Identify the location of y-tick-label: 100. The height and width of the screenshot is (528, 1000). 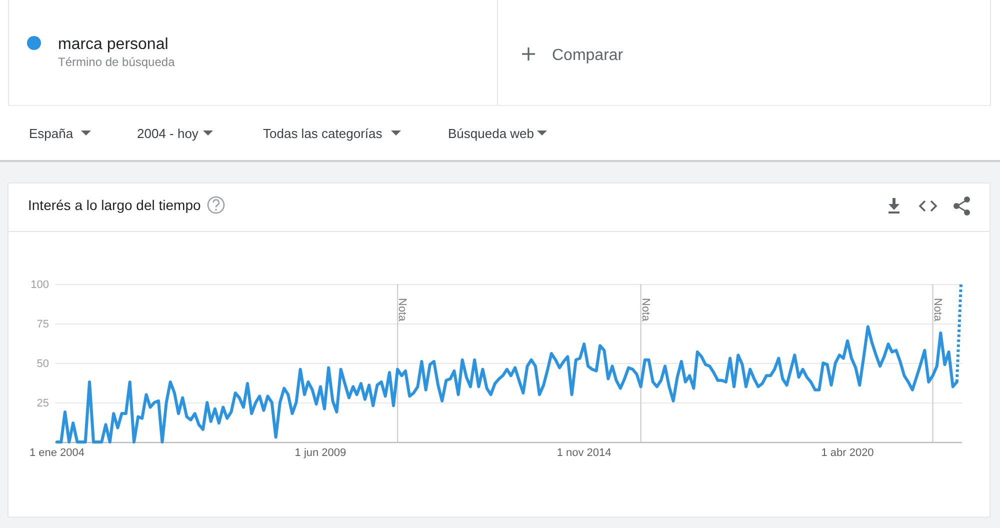
(39, 284).